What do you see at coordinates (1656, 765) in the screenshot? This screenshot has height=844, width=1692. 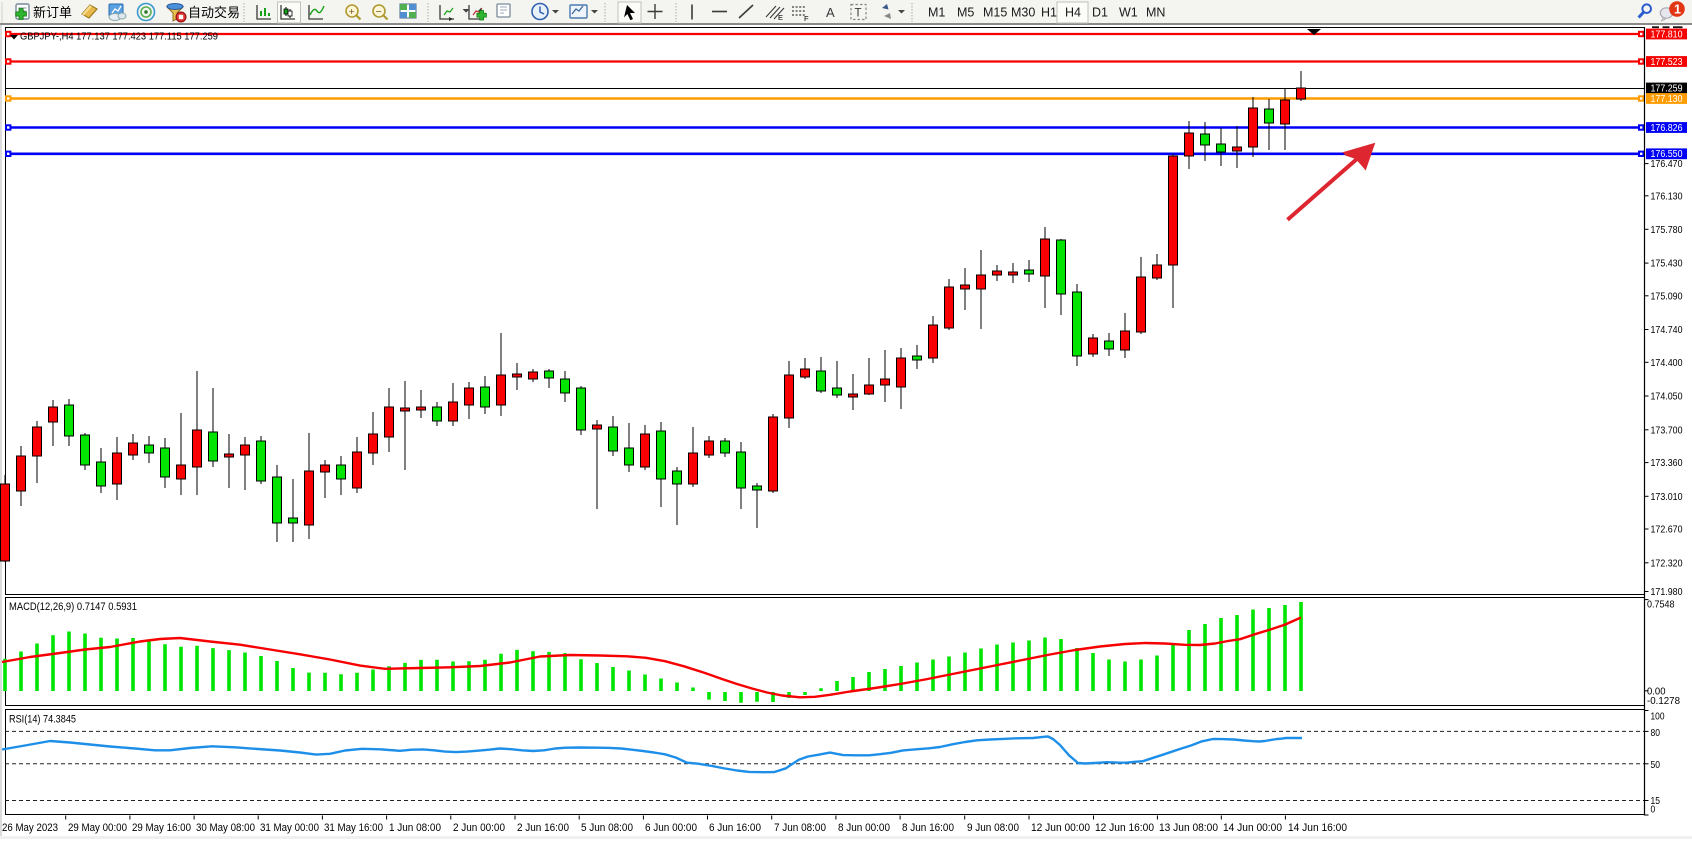 I see `svg-text: 50` at bounding box center [1656, 765].